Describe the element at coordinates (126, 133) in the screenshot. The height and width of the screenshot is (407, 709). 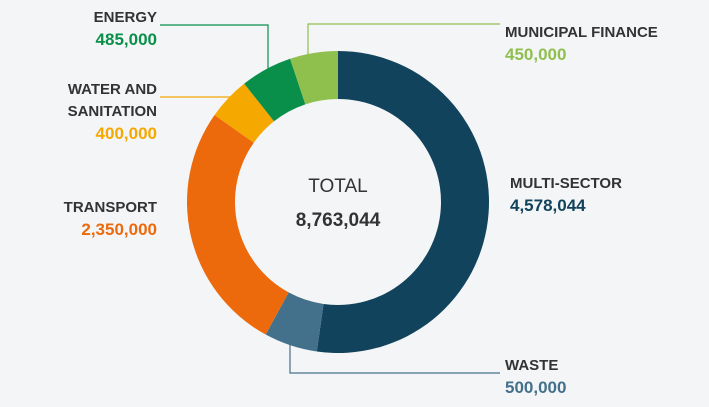
I see `value-label: 400,000` at that location.